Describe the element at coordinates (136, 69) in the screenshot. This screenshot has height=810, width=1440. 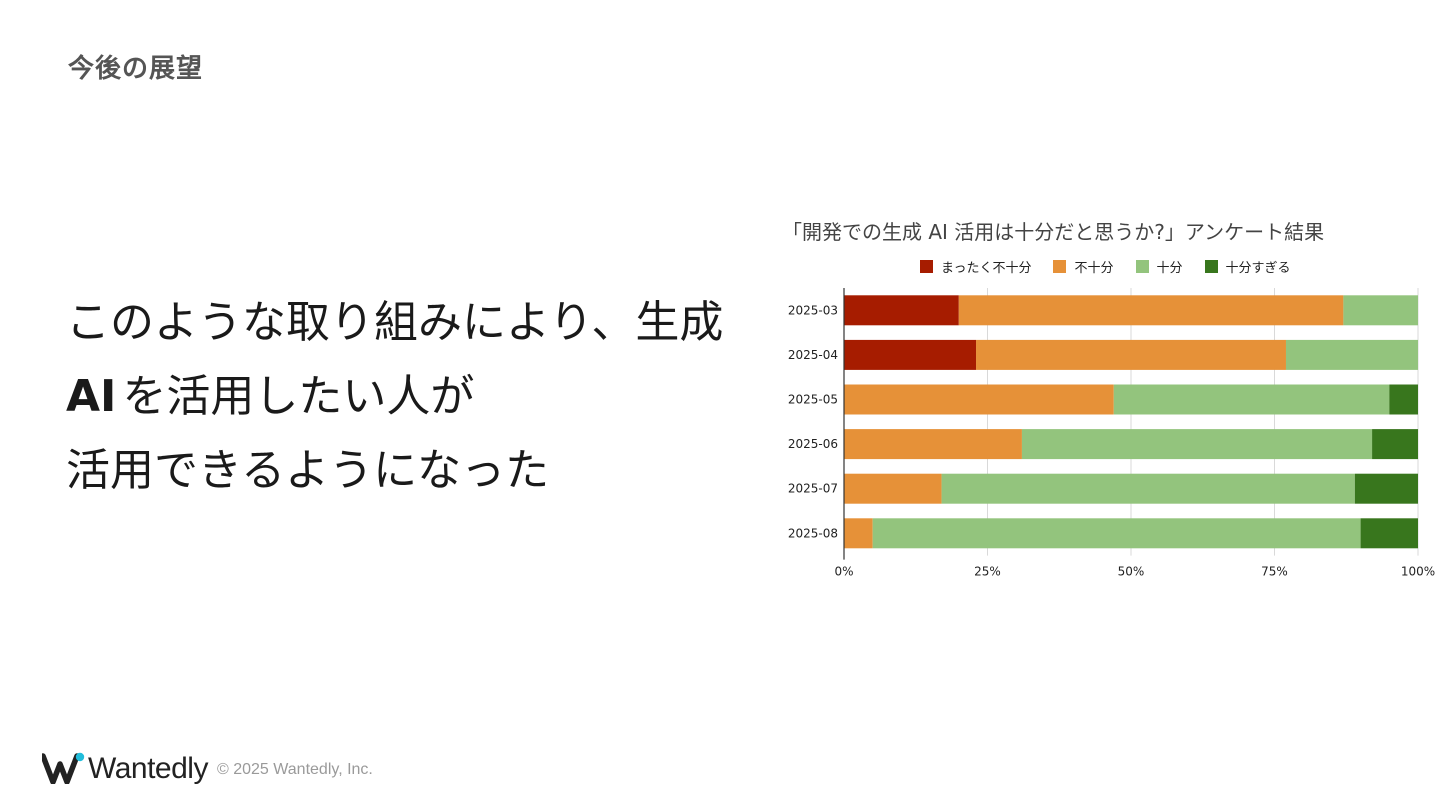
I see `section-title: 今後の展望` at that location.